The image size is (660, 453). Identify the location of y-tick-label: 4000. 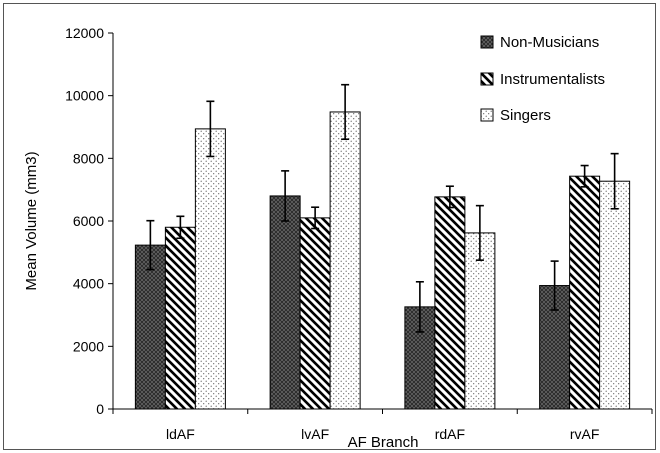
(88, 284).